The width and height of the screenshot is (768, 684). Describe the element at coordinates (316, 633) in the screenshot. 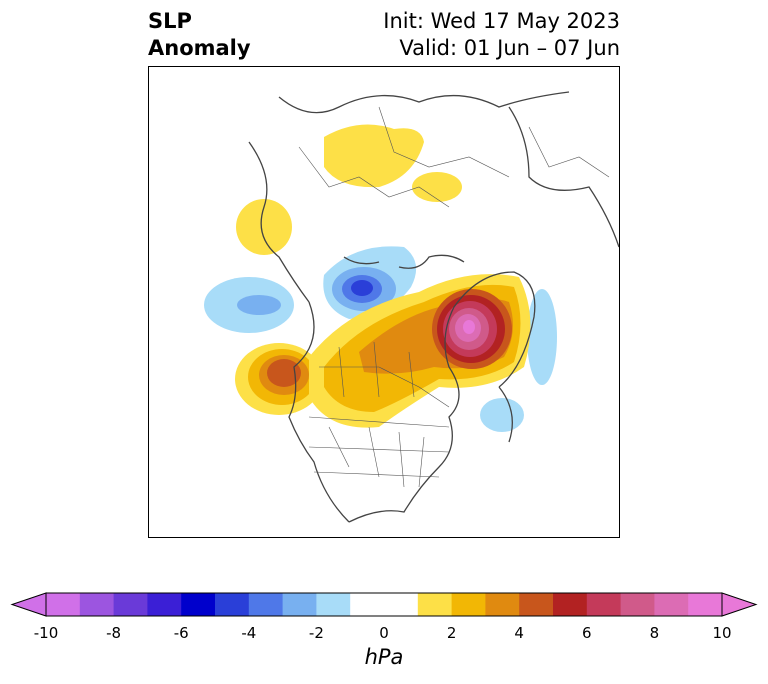

I see `colorbar-tick-label: -2` at that location.